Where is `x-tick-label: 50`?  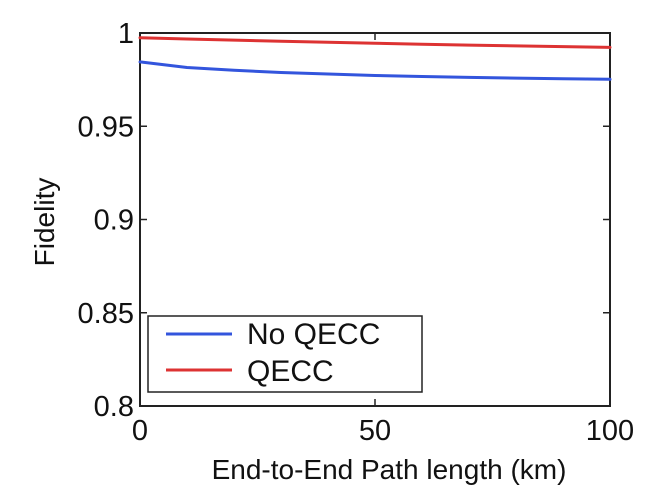
x-tick-label: 50 is located at coordinates (375, 431).